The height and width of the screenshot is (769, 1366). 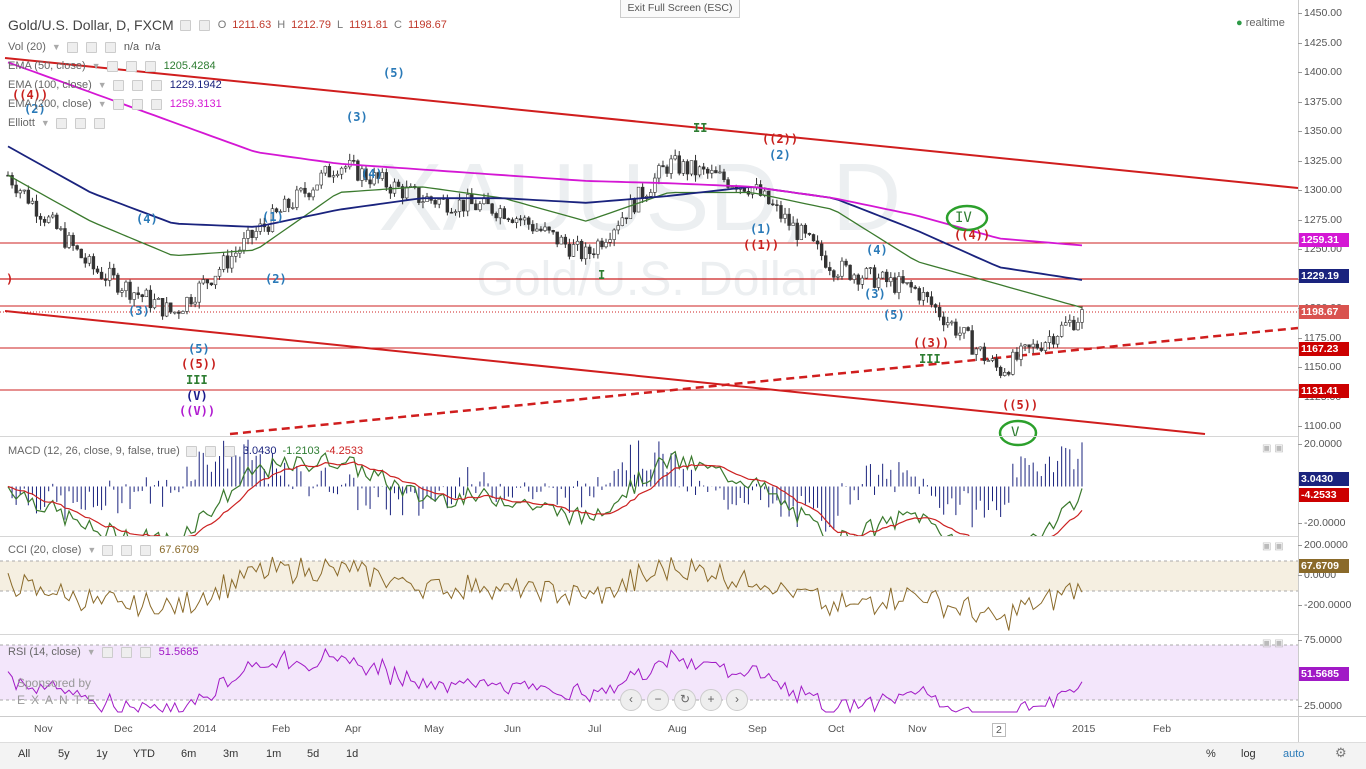 I want to click on zoom-out-button: −, so click(x=658, y=700).